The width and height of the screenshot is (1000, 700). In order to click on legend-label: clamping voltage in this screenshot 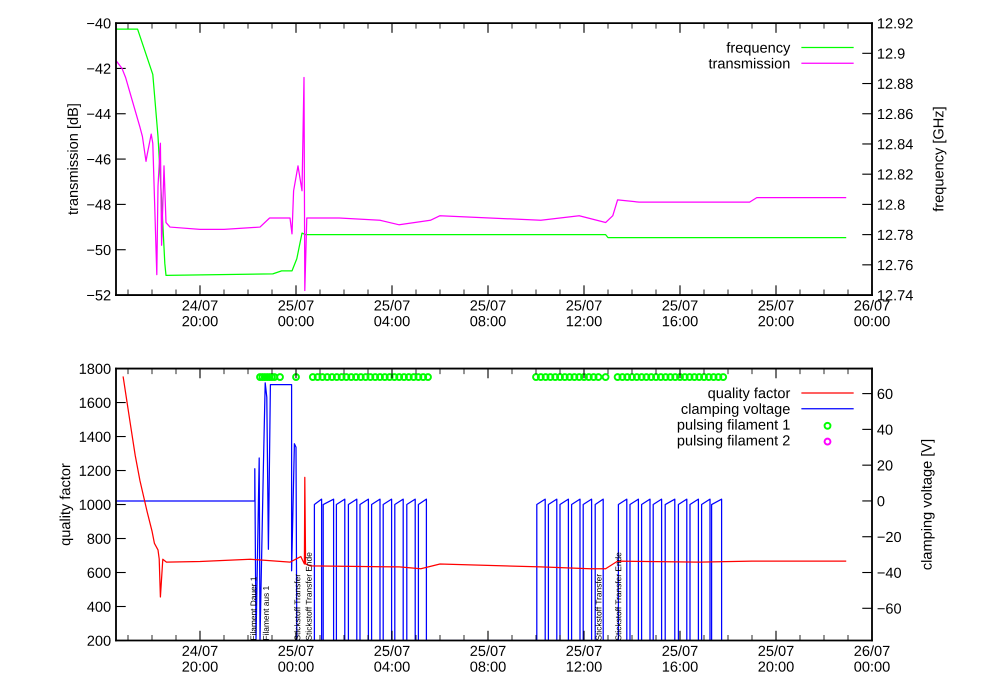, I will do `click(736, 410)`.